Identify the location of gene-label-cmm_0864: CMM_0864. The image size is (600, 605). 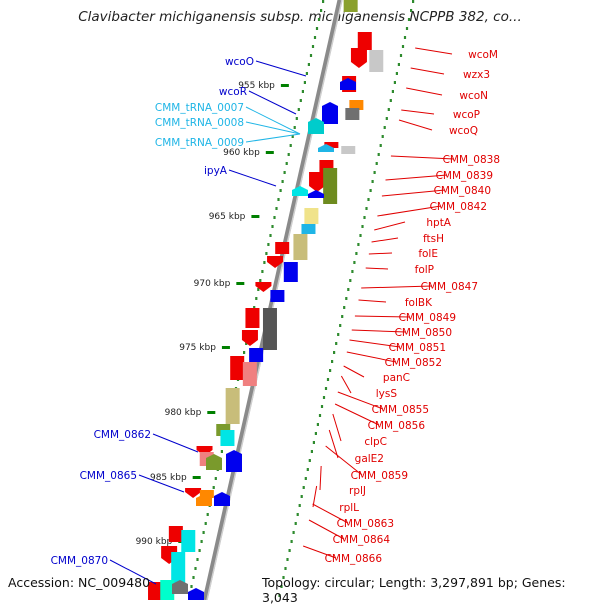
(362, 540).